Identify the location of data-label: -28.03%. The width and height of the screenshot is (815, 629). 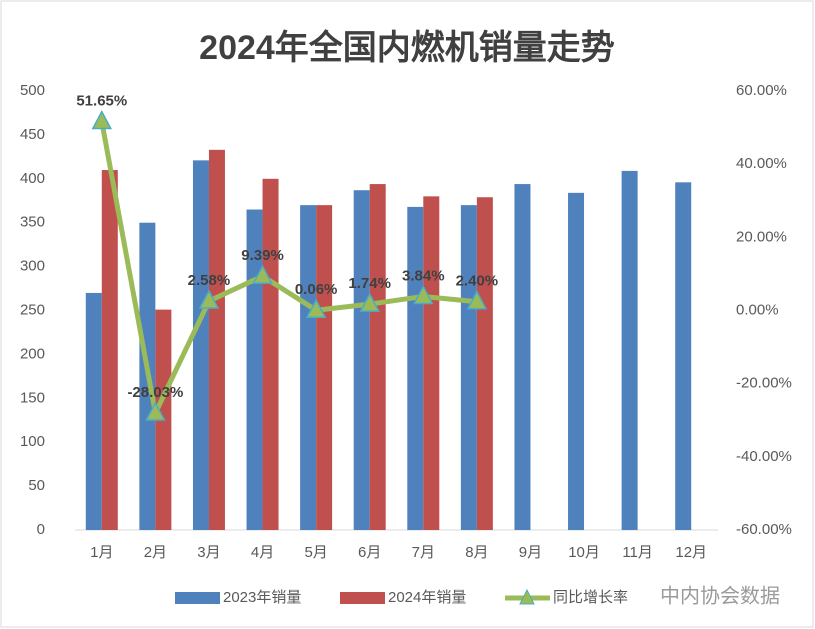
(155, 392).